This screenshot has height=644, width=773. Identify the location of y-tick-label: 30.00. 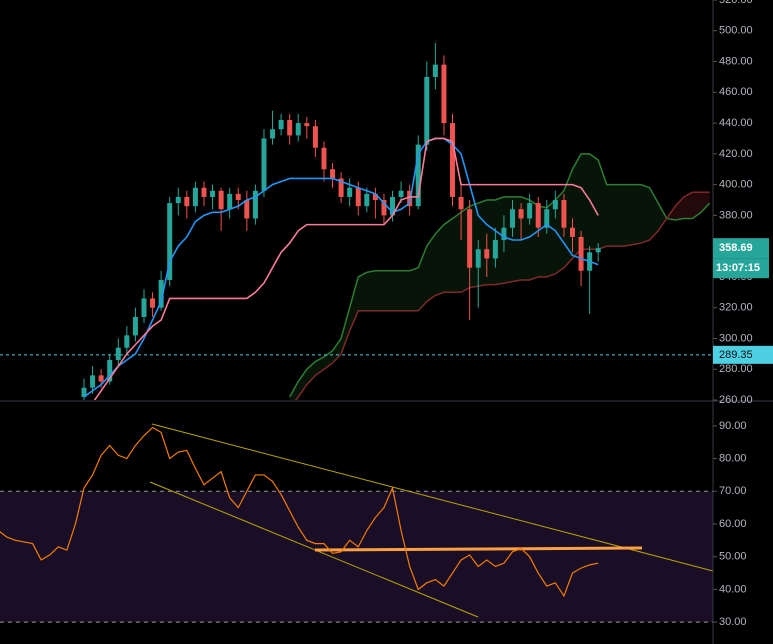
(733, 622).